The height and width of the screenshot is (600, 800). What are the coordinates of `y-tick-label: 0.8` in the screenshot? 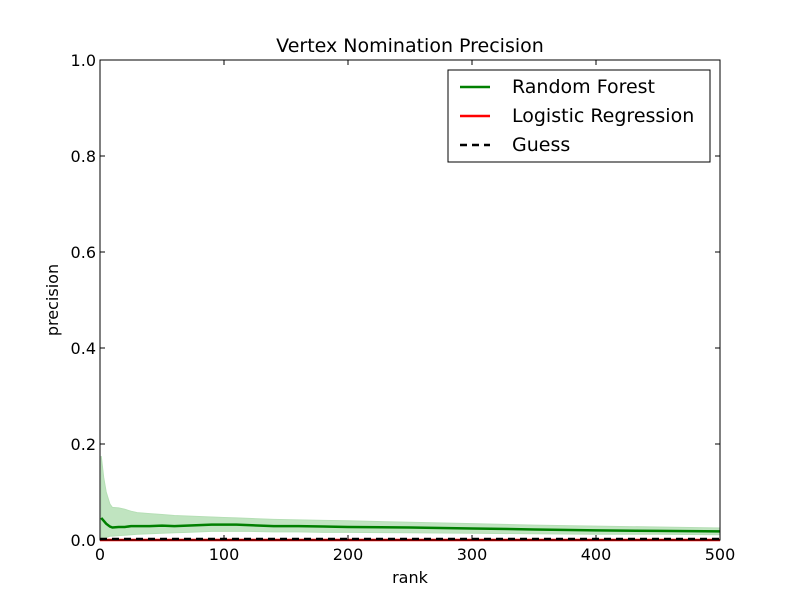 It's located at (83, 156).